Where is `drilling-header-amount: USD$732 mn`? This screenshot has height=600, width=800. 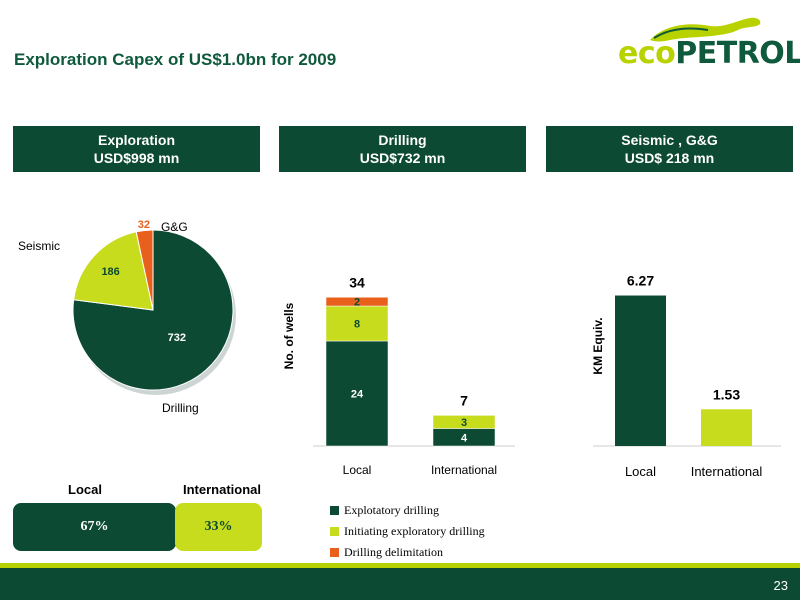
drilling-header-amount: USD$732 mn is located at coordinates (402, 158).